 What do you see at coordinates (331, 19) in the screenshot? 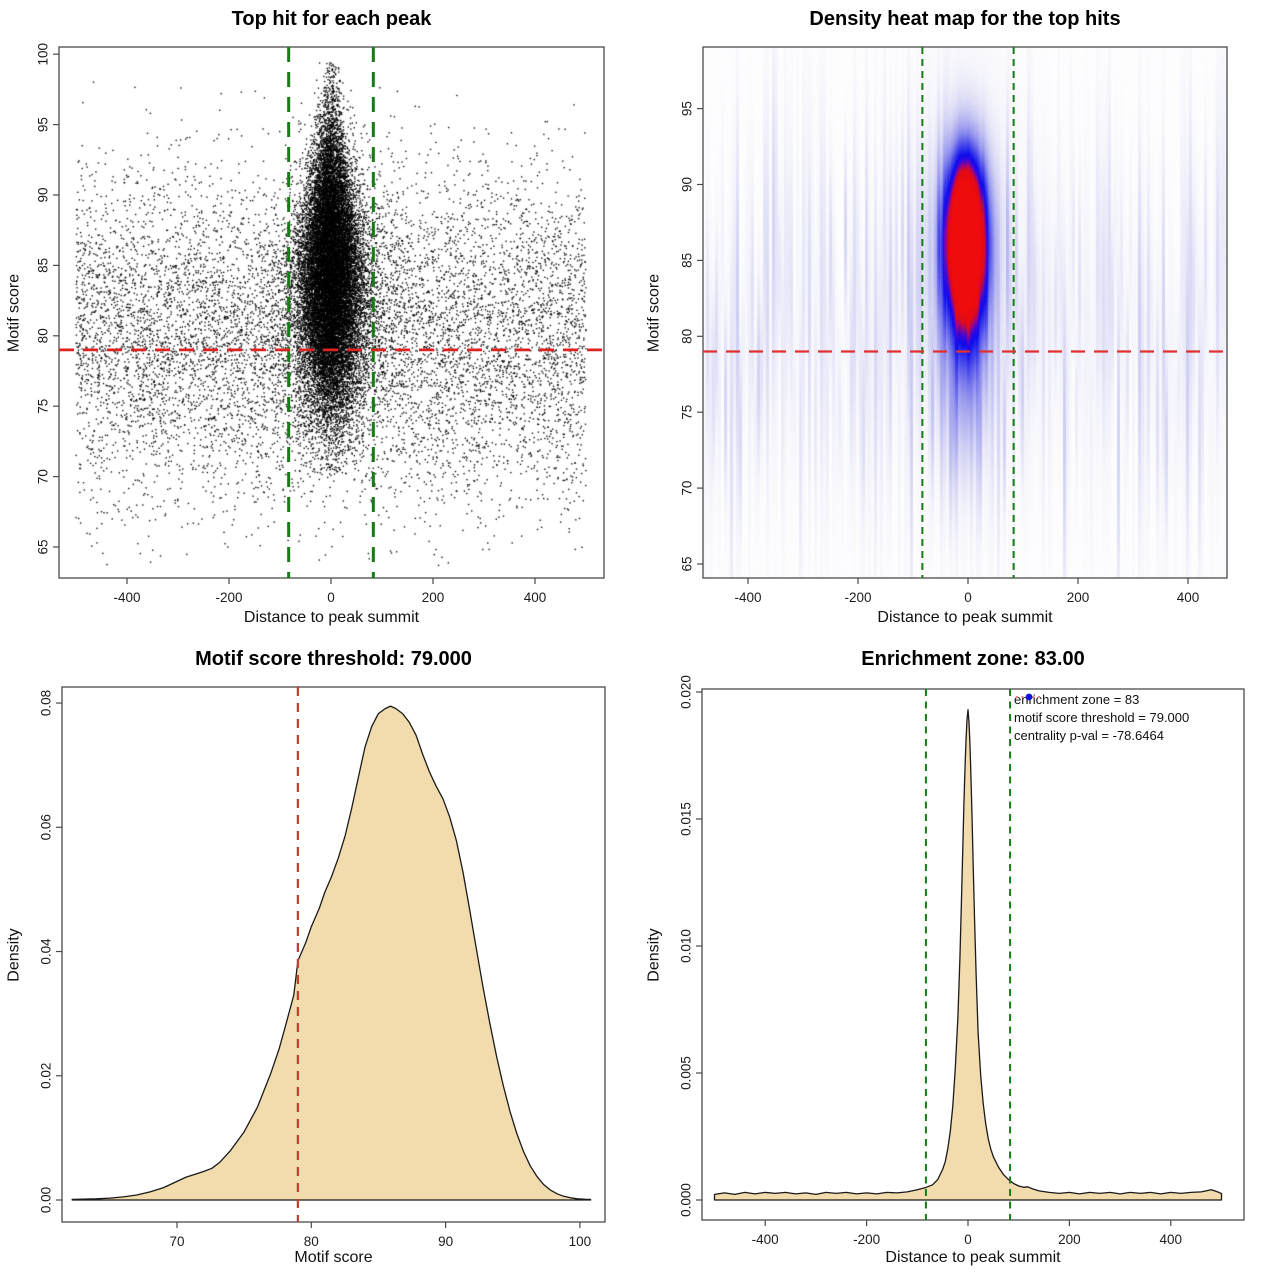
I see `chart-title: Top hit for each peak` at bounding box center [331, 19].